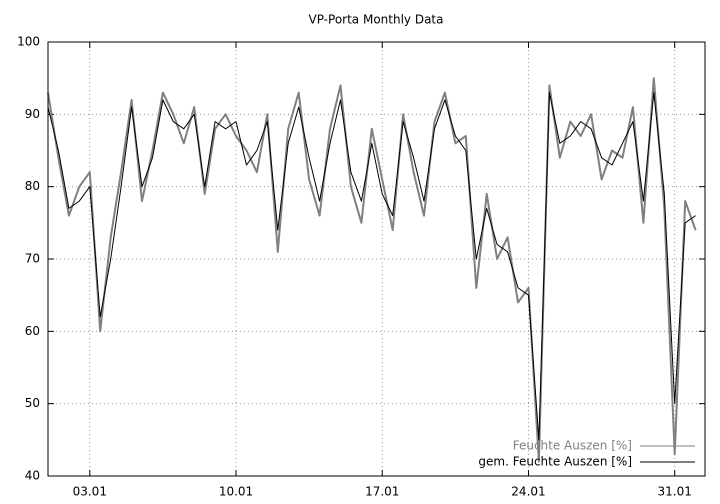 This screenshot has height=504, width=720. What do you see at coordinates (32, 259) in the screenshot?
I see `y-tick-label: 70` at bounding box center [32, 259].